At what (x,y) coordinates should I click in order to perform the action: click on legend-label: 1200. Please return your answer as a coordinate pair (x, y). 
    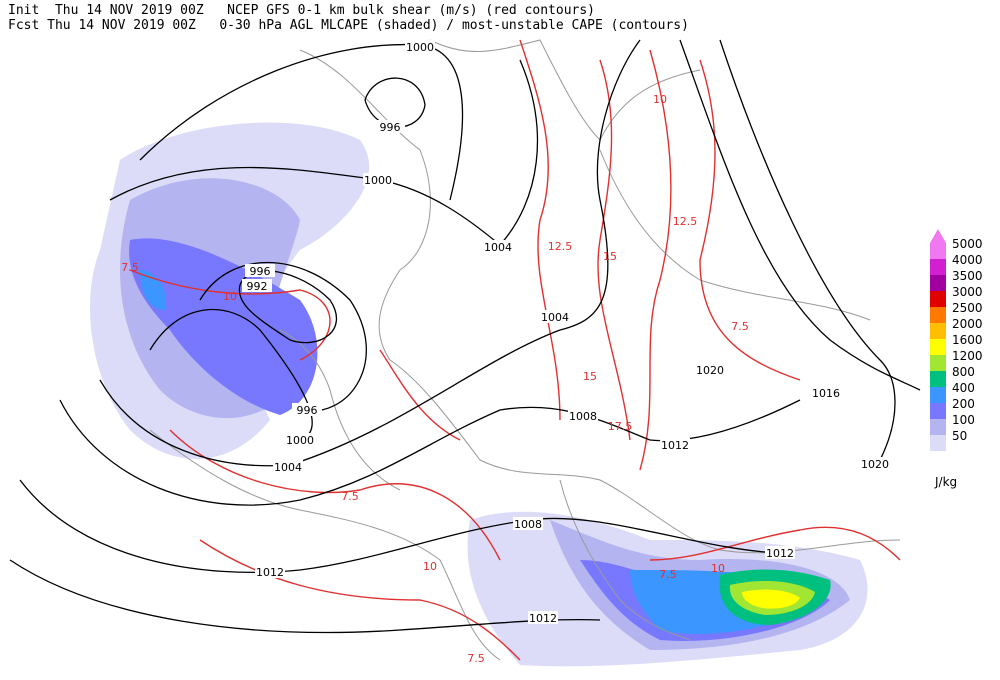
    Looking at the image, I should click on (967, 356).